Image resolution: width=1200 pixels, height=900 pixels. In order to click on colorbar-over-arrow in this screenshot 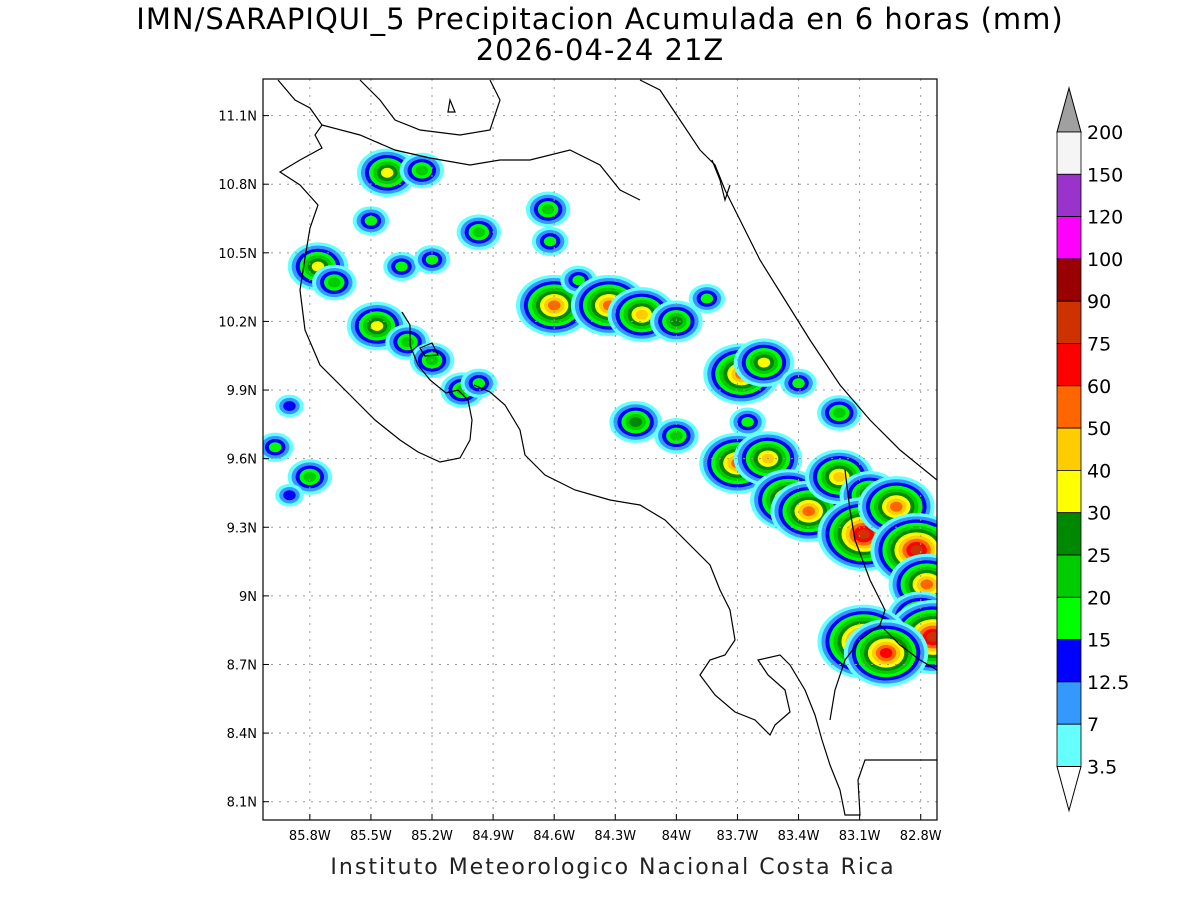, I will do `click(1069, 109)`.